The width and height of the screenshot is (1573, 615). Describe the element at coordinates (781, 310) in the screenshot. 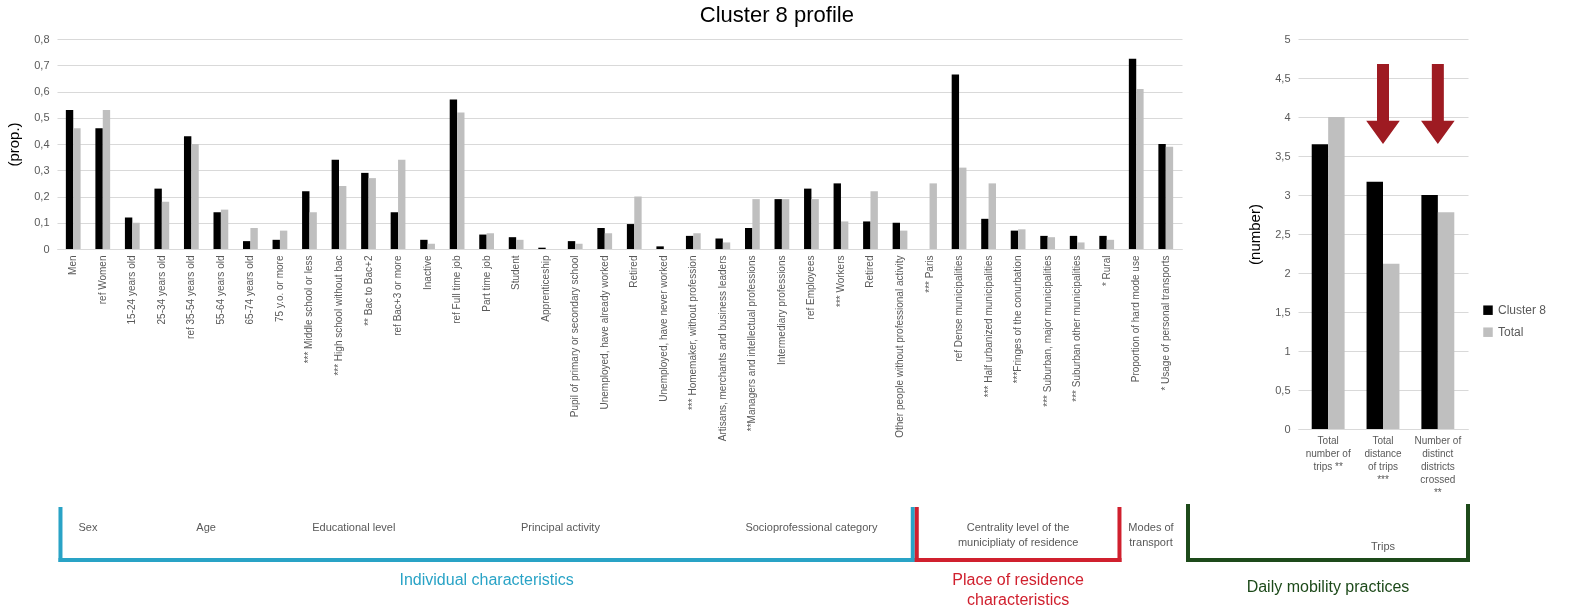

I see `x-tick-label: Intermediary professions` at that location.